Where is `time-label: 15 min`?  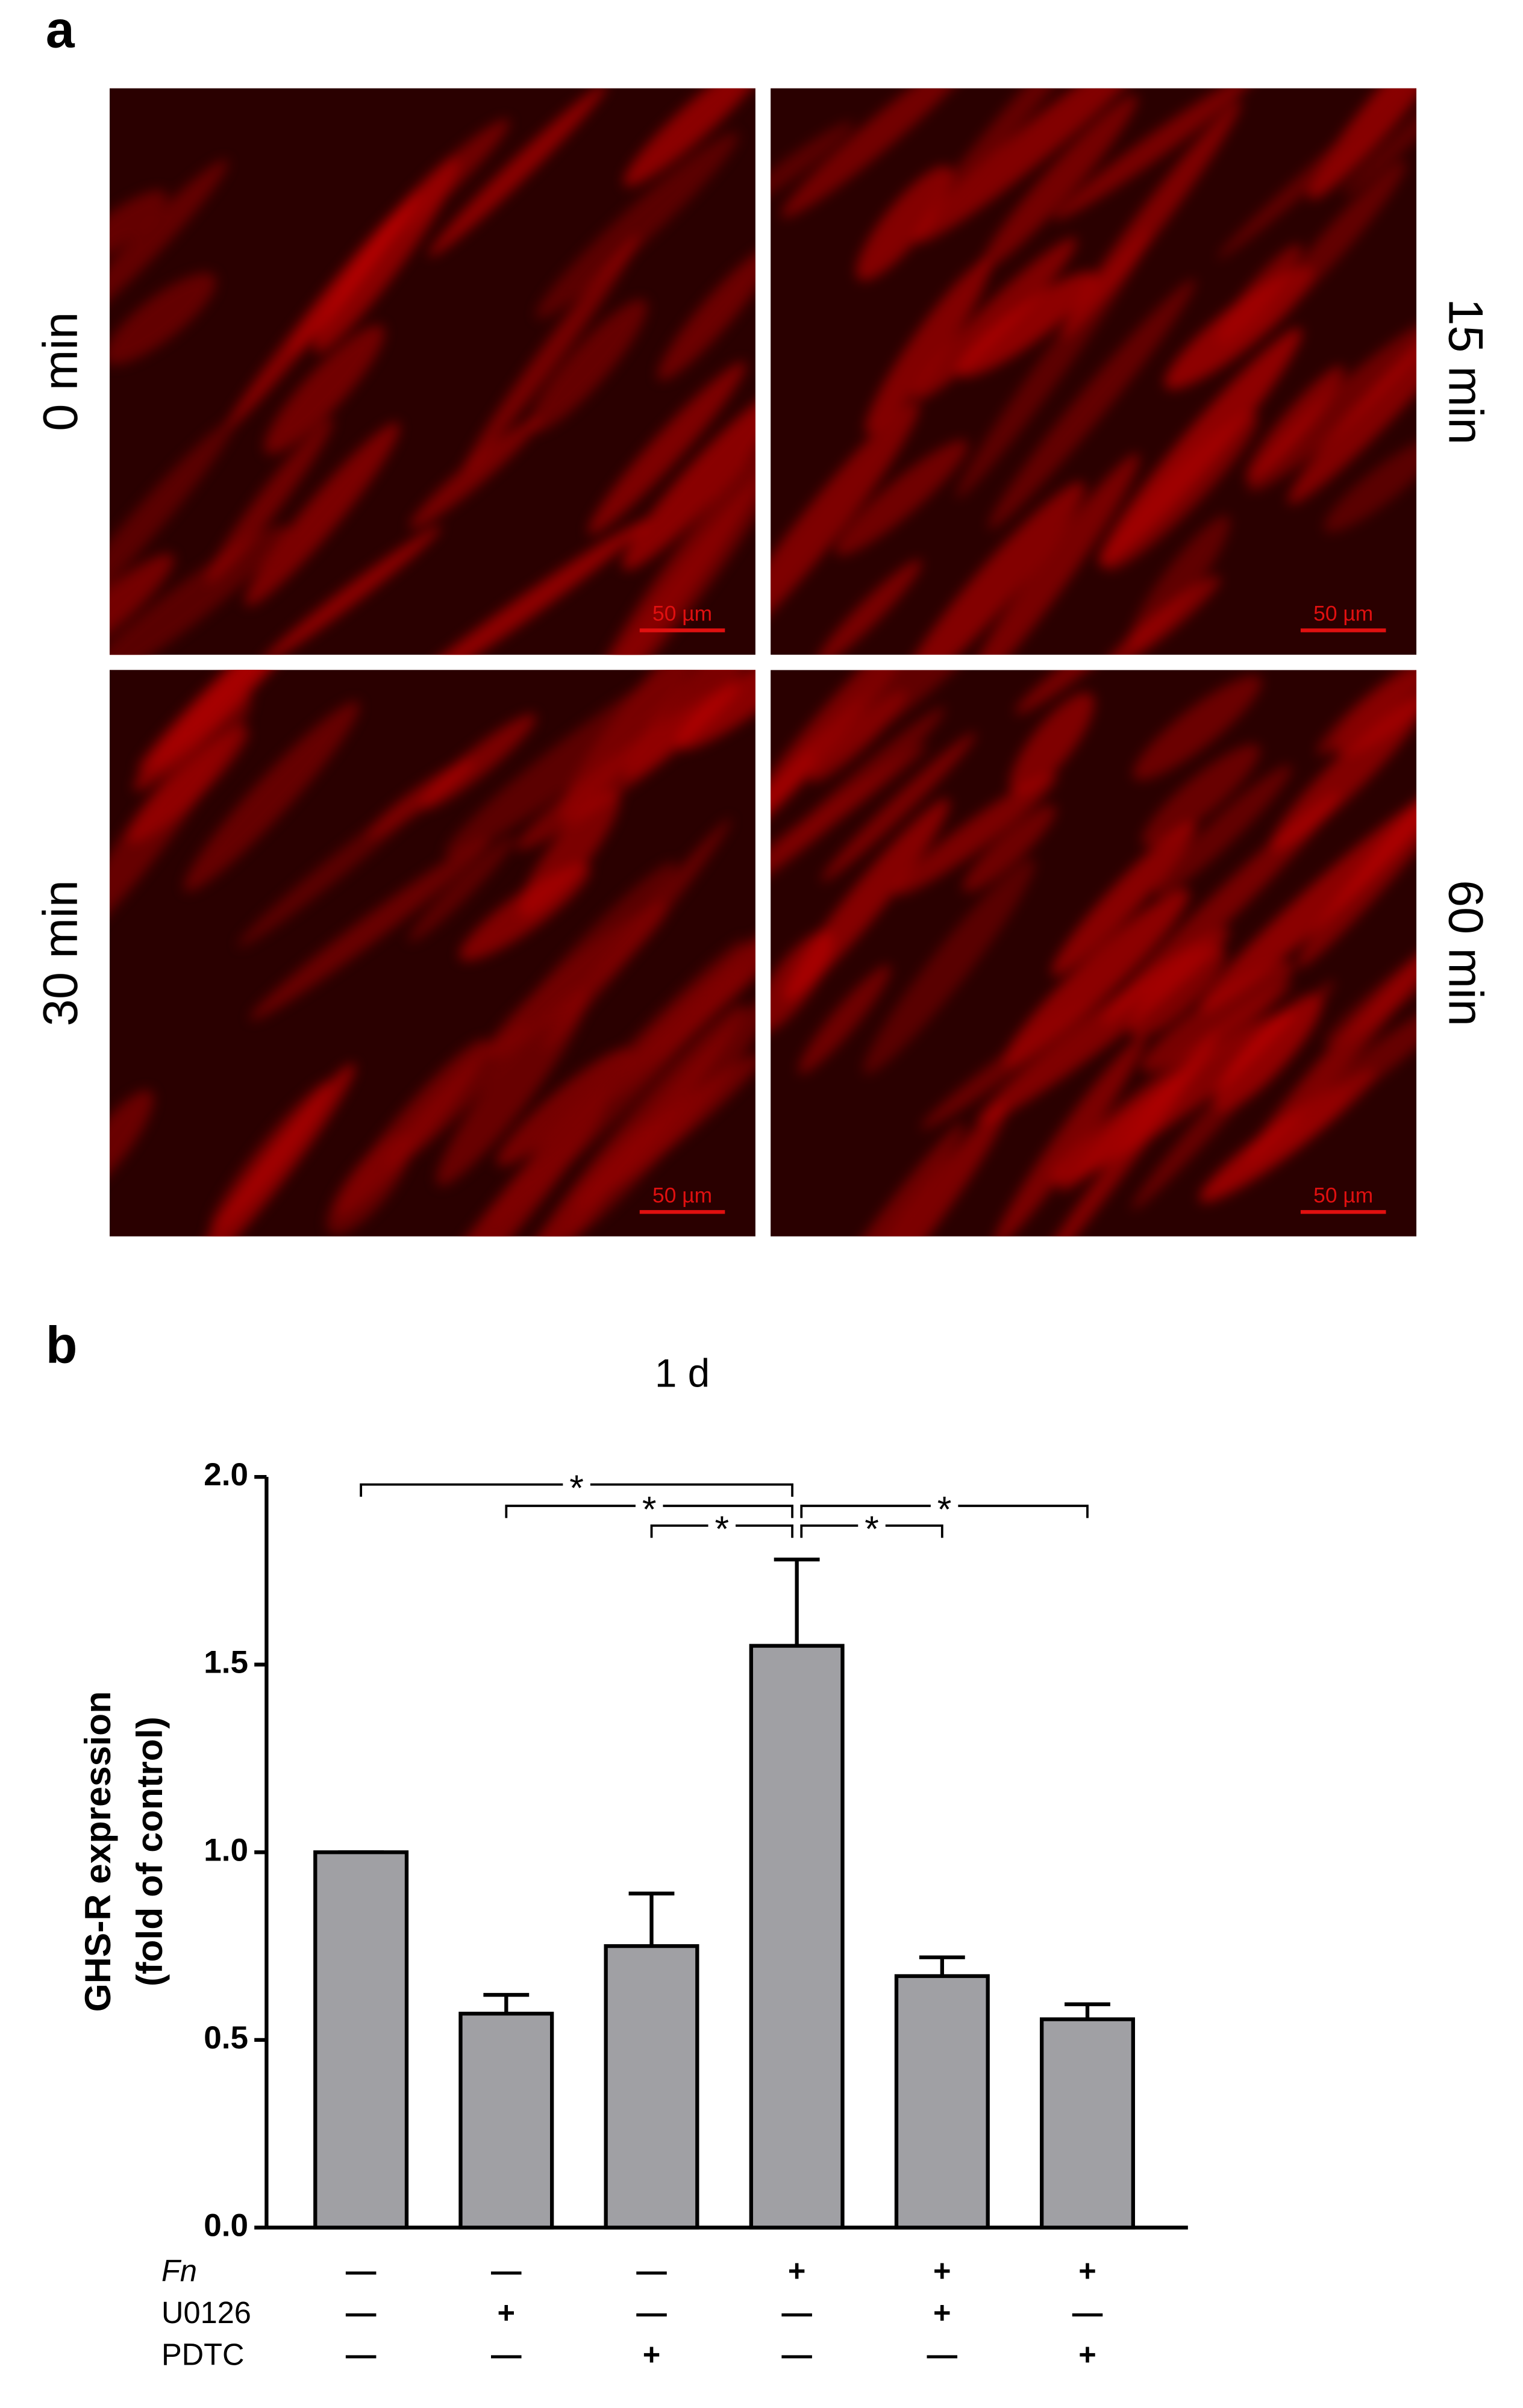
time-label: 15 min is located at coordinates (1465, 371).